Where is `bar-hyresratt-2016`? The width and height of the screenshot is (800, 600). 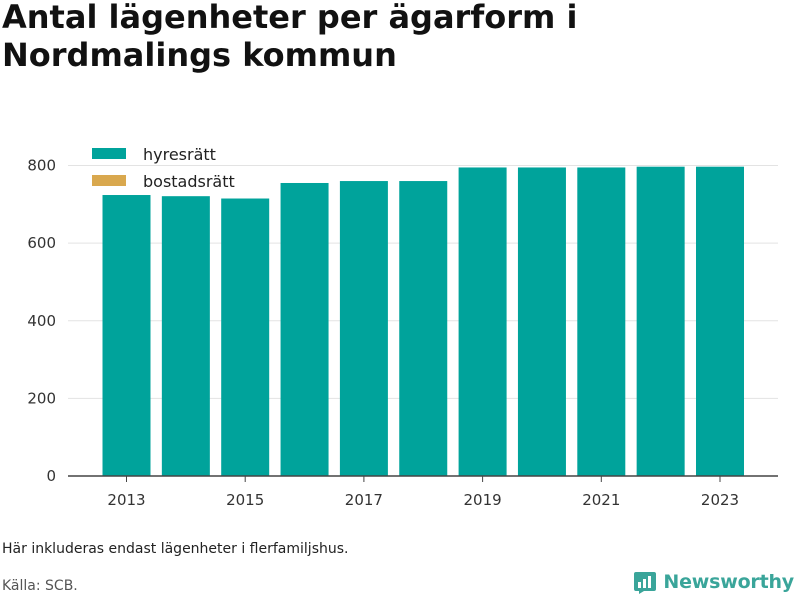
bar-hyresratt-2016 is located at coordinates (304, 329).